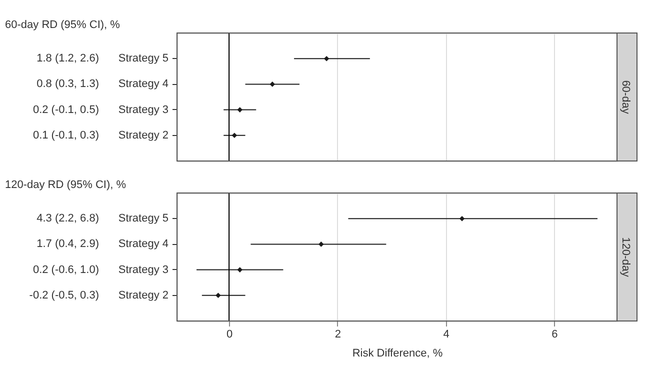 The width and height of the screenshot is (664, 374). I want to click on text: 120-day RD (95% CI), %, so click(65, 185).